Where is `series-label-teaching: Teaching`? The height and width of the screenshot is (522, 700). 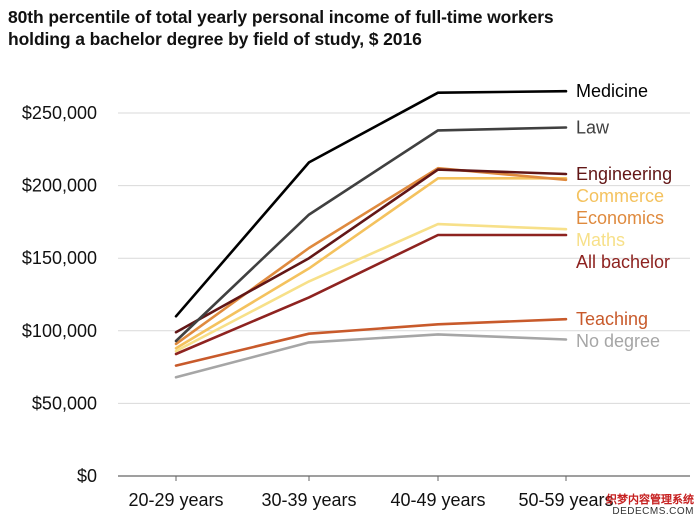 series-label-teaching: Teaching is located at coordinates (612, 319).